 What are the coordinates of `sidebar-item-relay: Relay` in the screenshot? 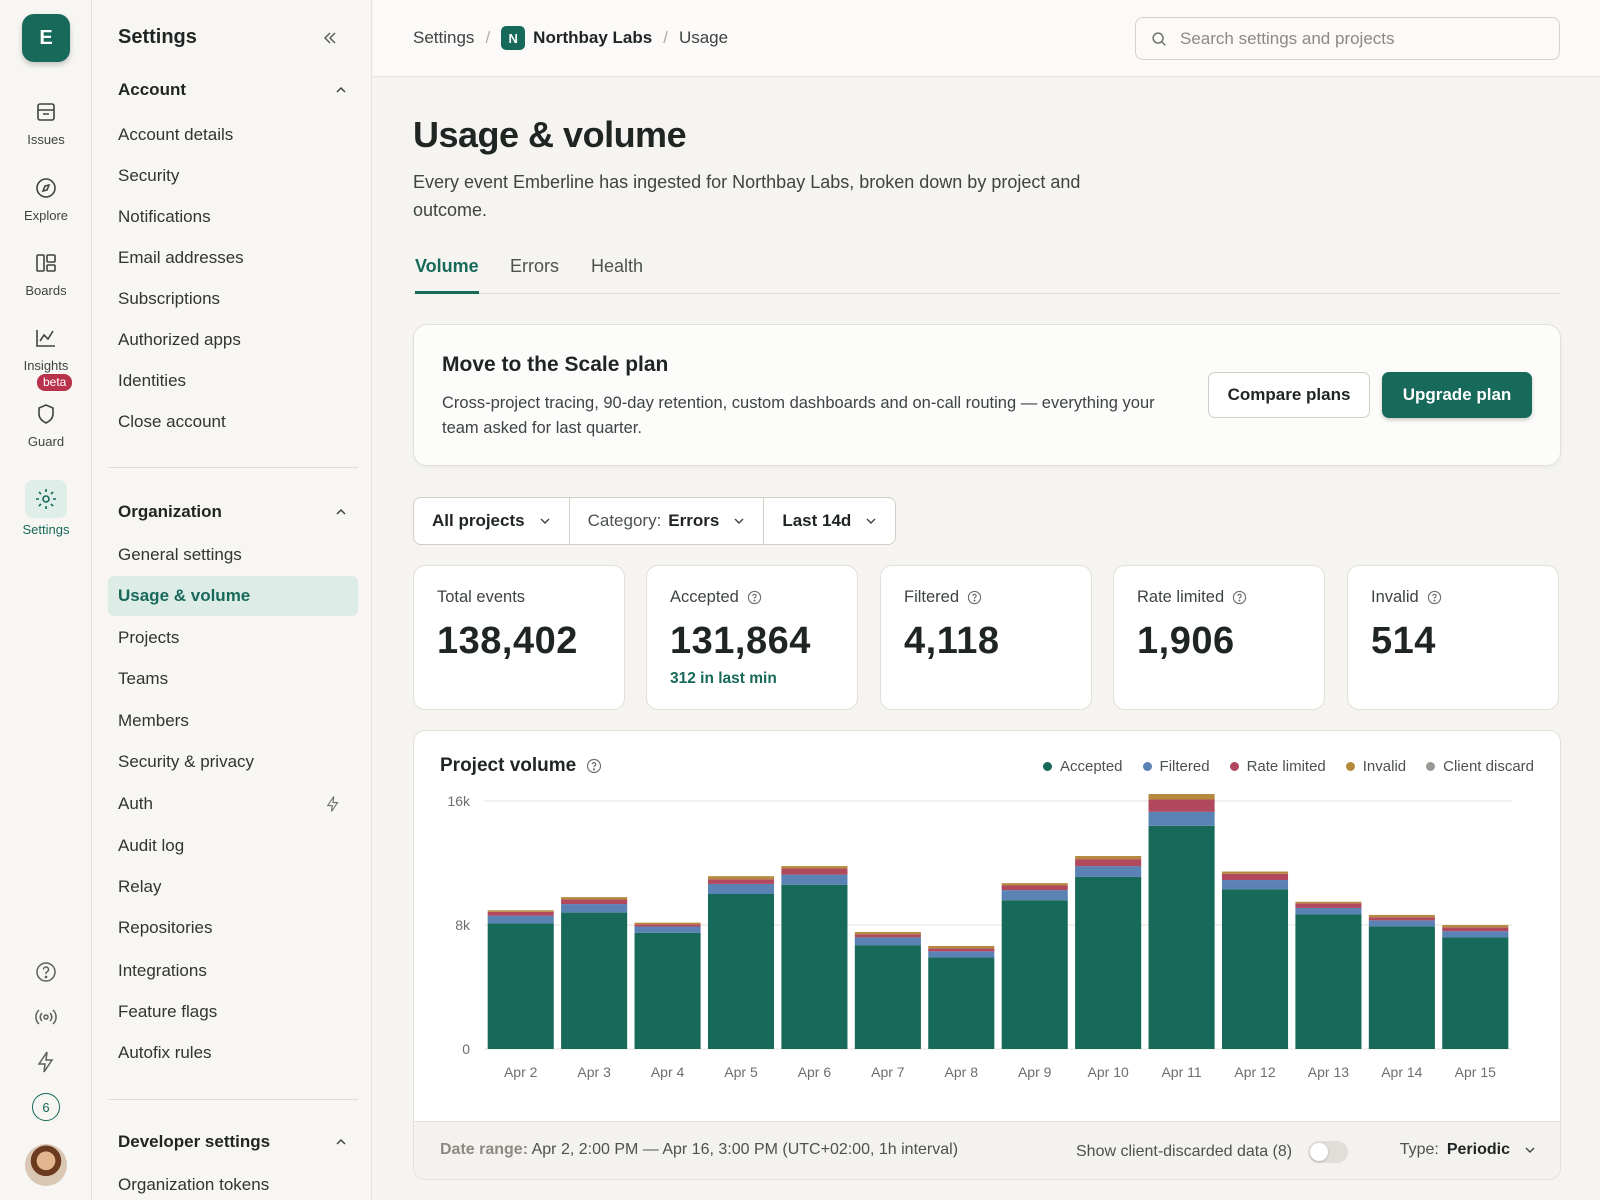 It's located at (140, 886).